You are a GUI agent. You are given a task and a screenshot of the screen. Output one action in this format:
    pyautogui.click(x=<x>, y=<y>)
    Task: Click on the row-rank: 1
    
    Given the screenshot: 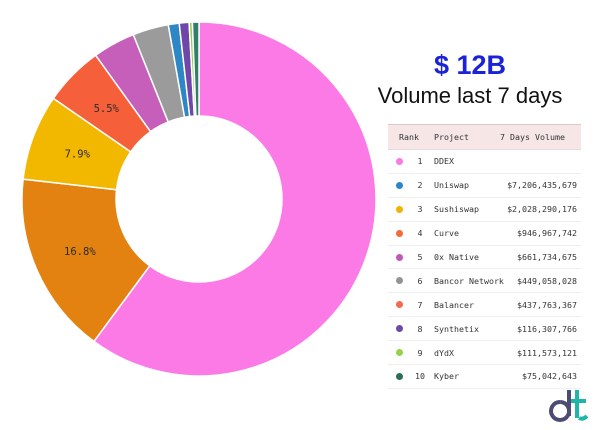 What is the action you would take?
    pyautogui.click(x=420, y=161)
    